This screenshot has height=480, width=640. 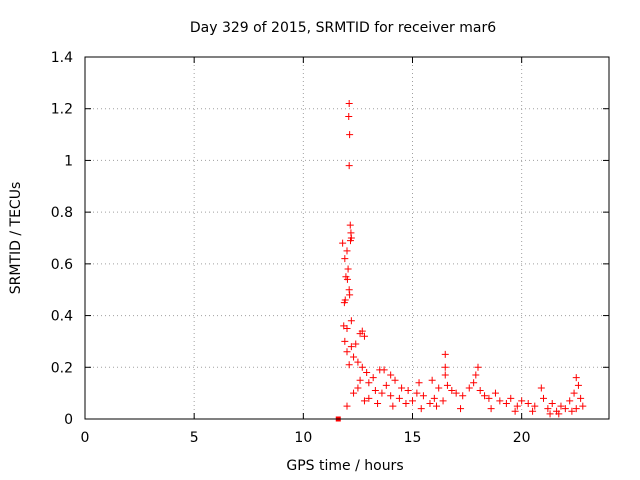 What do you see at coordinates (68, 420) in the screenshot?
I see `y-tick-label: 0` at bounding box center [68, 420].